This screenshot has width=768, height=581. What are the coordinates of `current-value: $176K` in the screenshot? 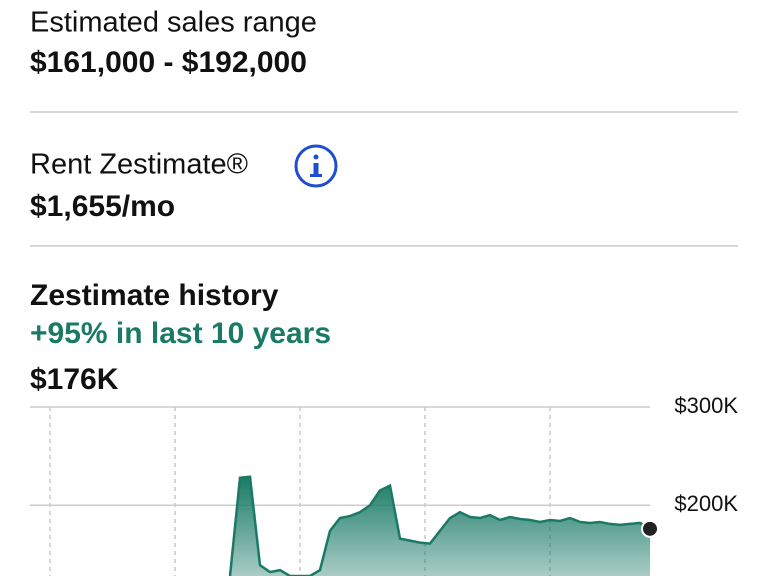 It's located at (74, 379).